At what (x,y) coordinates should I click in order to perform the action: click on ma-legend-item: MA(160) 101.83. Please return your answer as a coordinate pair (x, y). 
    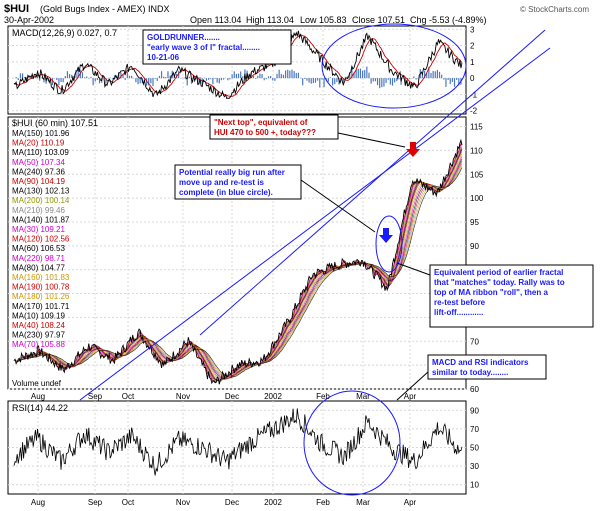
    Looking at the image, I should click on (41, 277).